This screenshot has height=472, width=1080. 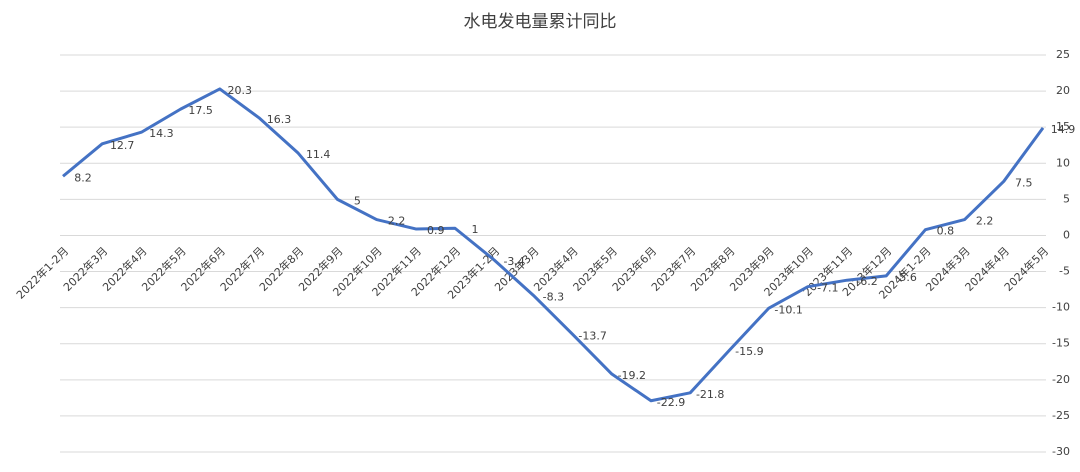 What do you see at coordinates (200, 110) in the screenshot?
I see `data-label: 17.5` at bounding box center [200, 110].